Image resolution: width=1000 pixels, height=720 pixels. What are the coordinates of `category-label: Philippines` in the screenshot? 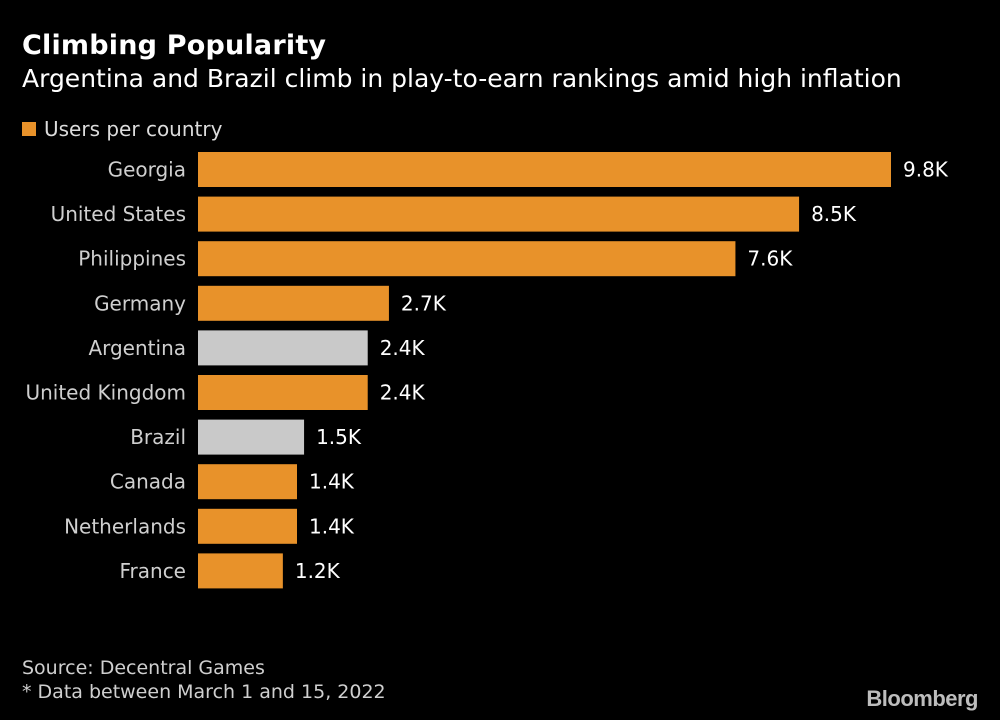 It's located at (132, 259).